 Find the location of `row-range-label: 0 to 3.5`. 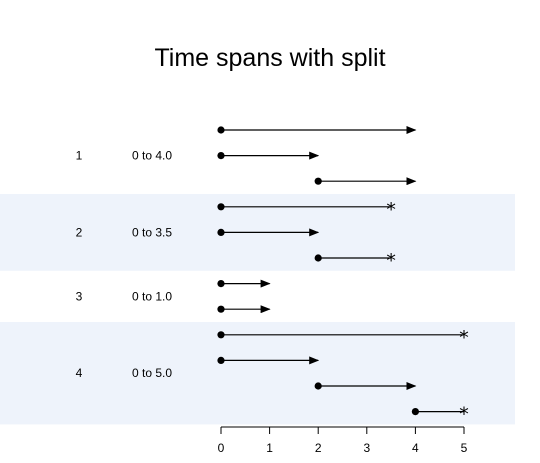

row-range-label: 0 to 3.5 is located at coordinates (152, 232).